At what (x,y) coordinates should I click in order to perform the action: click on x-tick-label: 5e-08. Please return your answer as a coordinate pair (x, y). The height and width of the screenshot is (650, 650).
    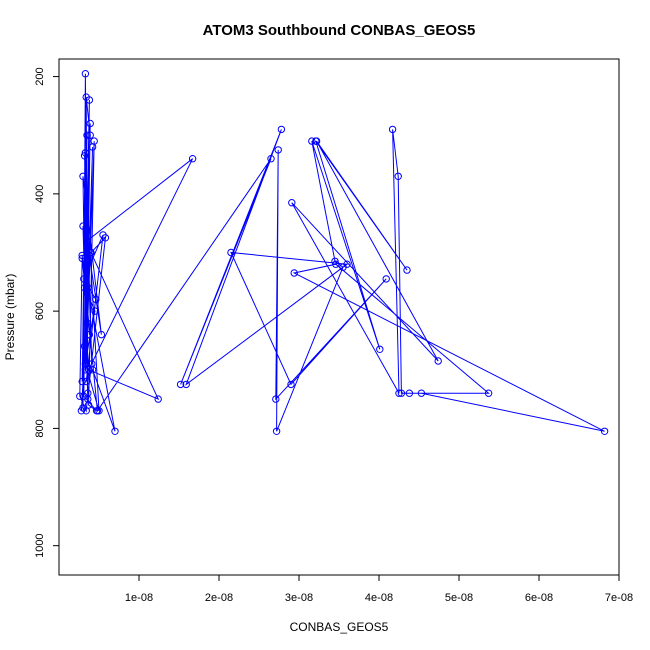
    Looking at the image, I should click on (459, 598).